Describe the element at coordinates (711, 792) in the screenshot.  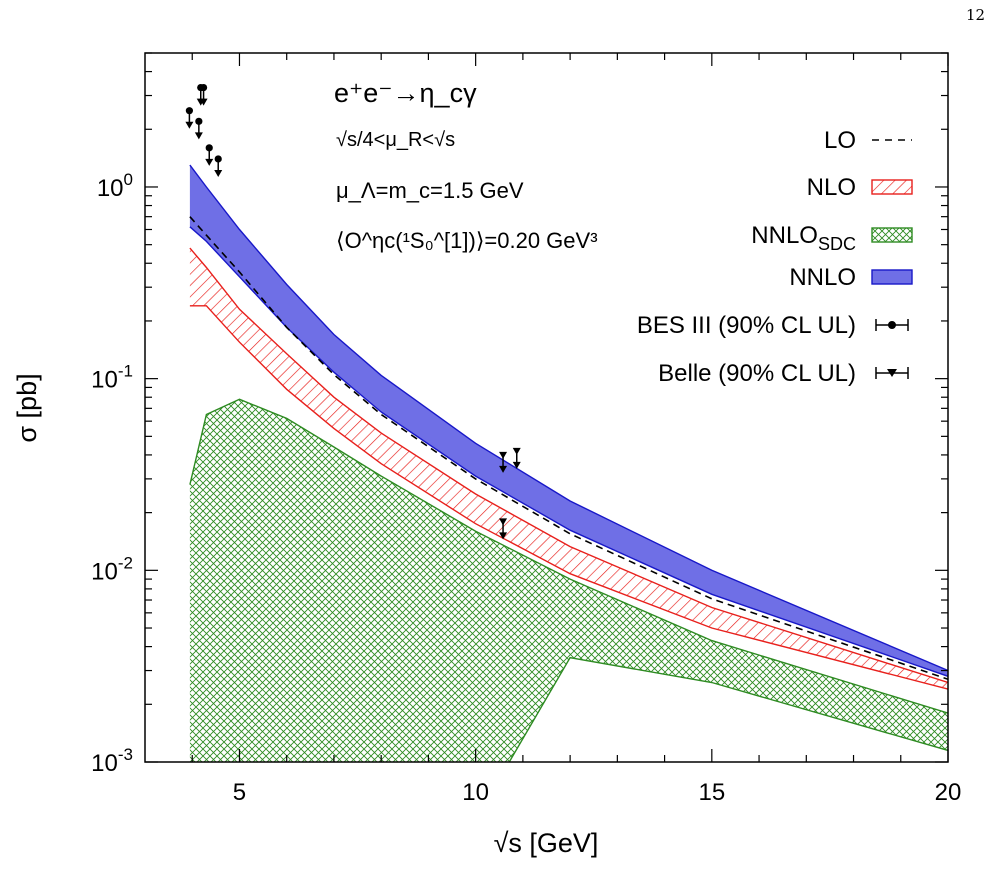
I see `x-tick-label: 15` at that location.